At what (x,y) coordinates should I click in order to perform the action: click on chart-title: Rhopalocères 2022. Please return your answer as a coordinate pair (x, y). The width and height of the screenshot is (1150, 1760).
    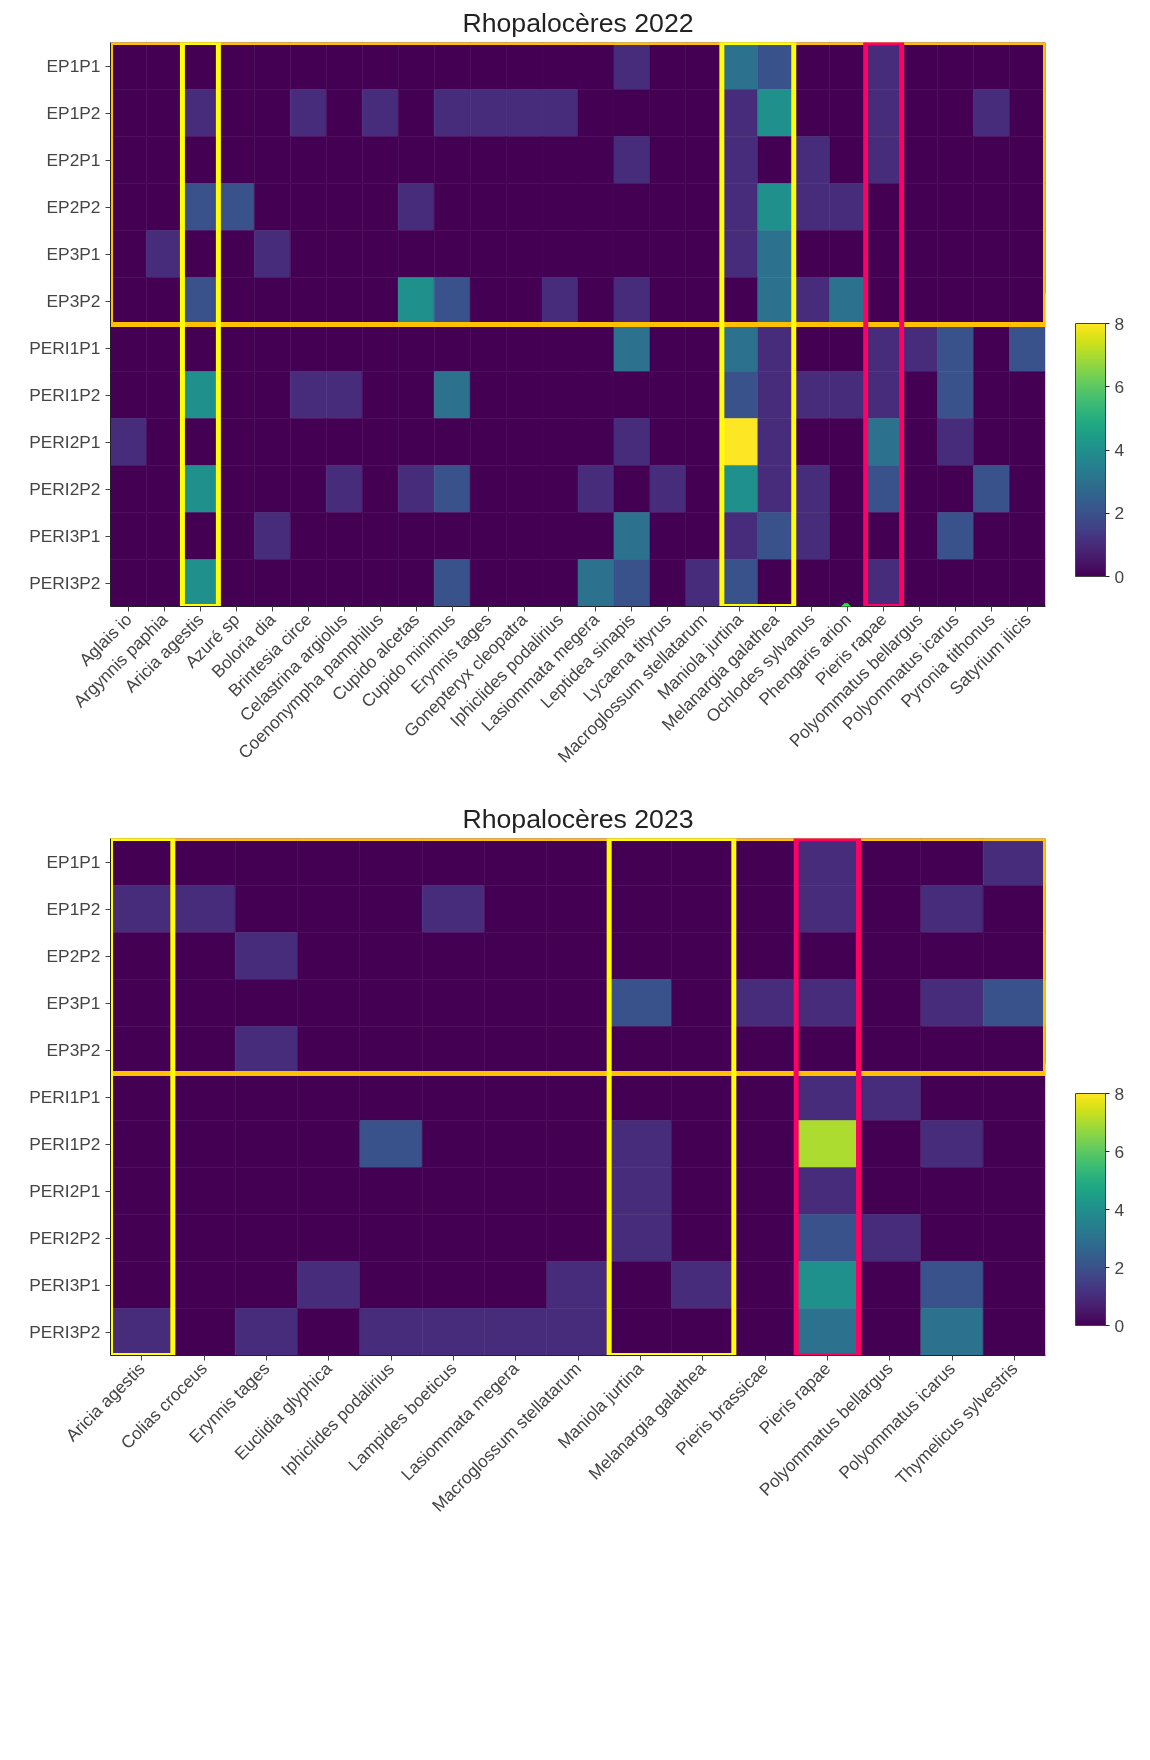
    Looking at the image, I should click on (578, 22).